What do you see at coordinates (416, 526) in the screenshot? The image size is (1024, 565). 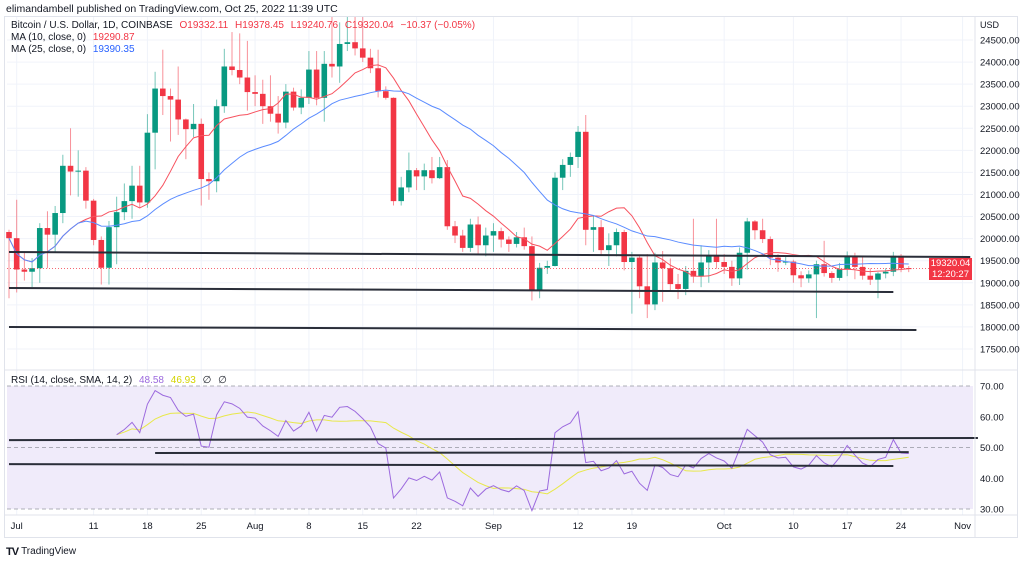 I see `time-tick-label: 22` at bounding box center [416, 526].